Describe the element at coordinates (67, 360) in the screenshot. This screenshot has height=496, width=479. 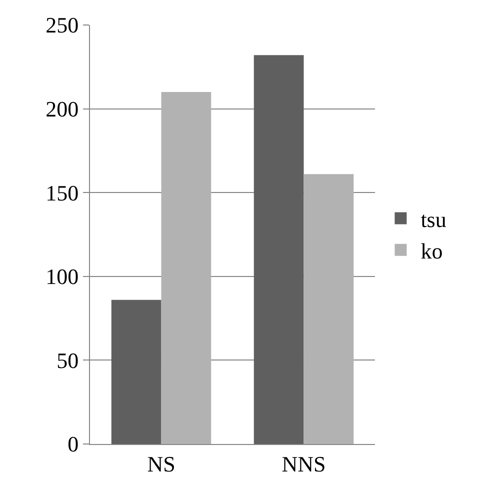
I see `y-tick-label: 50` at that location.